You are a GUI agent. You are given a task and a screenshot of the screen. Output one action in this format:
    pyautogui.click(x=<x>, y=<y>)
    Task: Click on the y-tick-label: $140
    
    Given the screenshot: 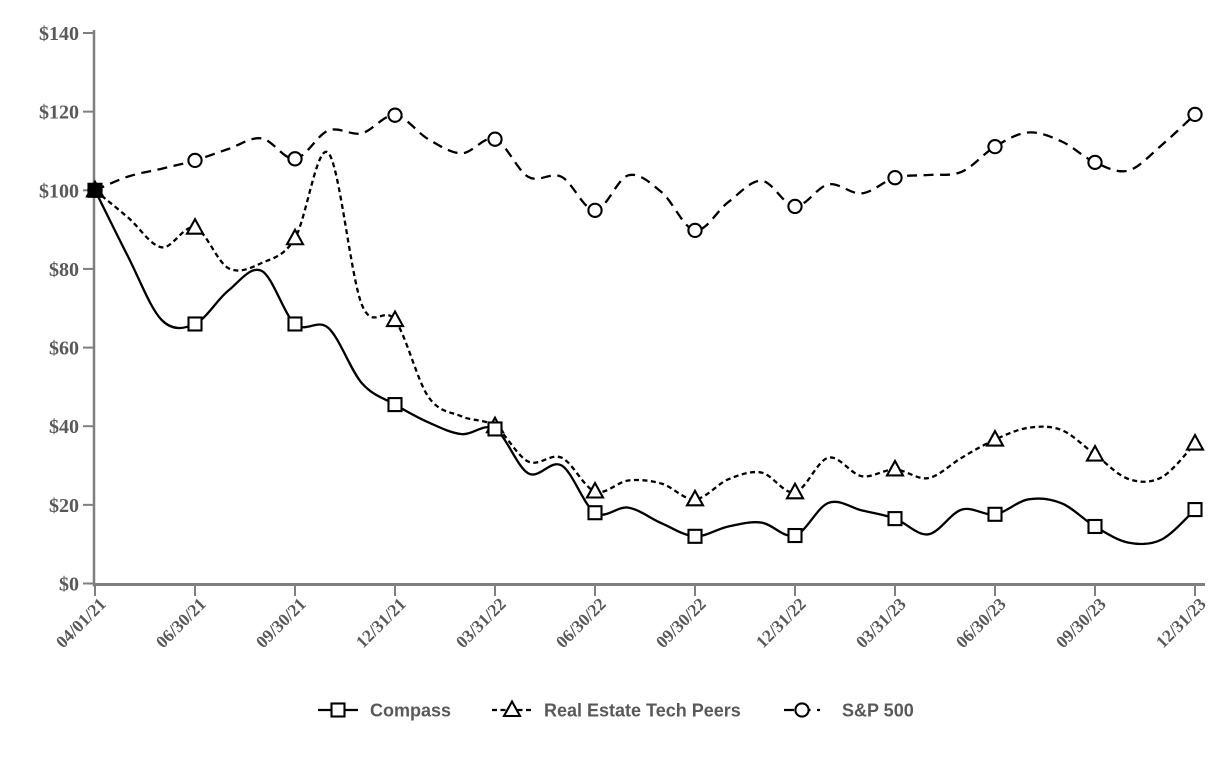 What is the action you would take?
    pyautogui.click(x=59, y=34)
    